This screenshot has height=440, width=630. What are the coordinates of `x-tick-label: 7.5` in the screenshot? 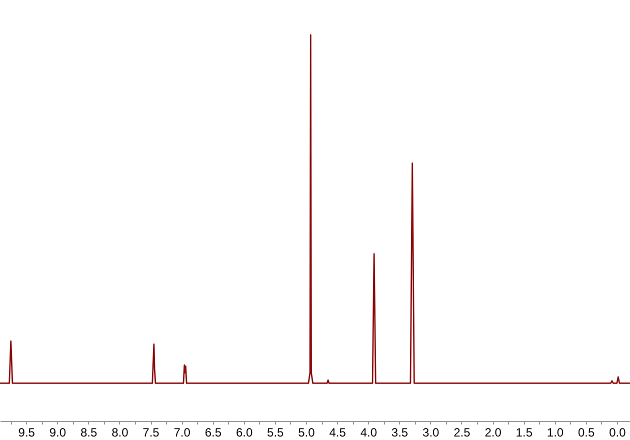 It's located at (151, 433).